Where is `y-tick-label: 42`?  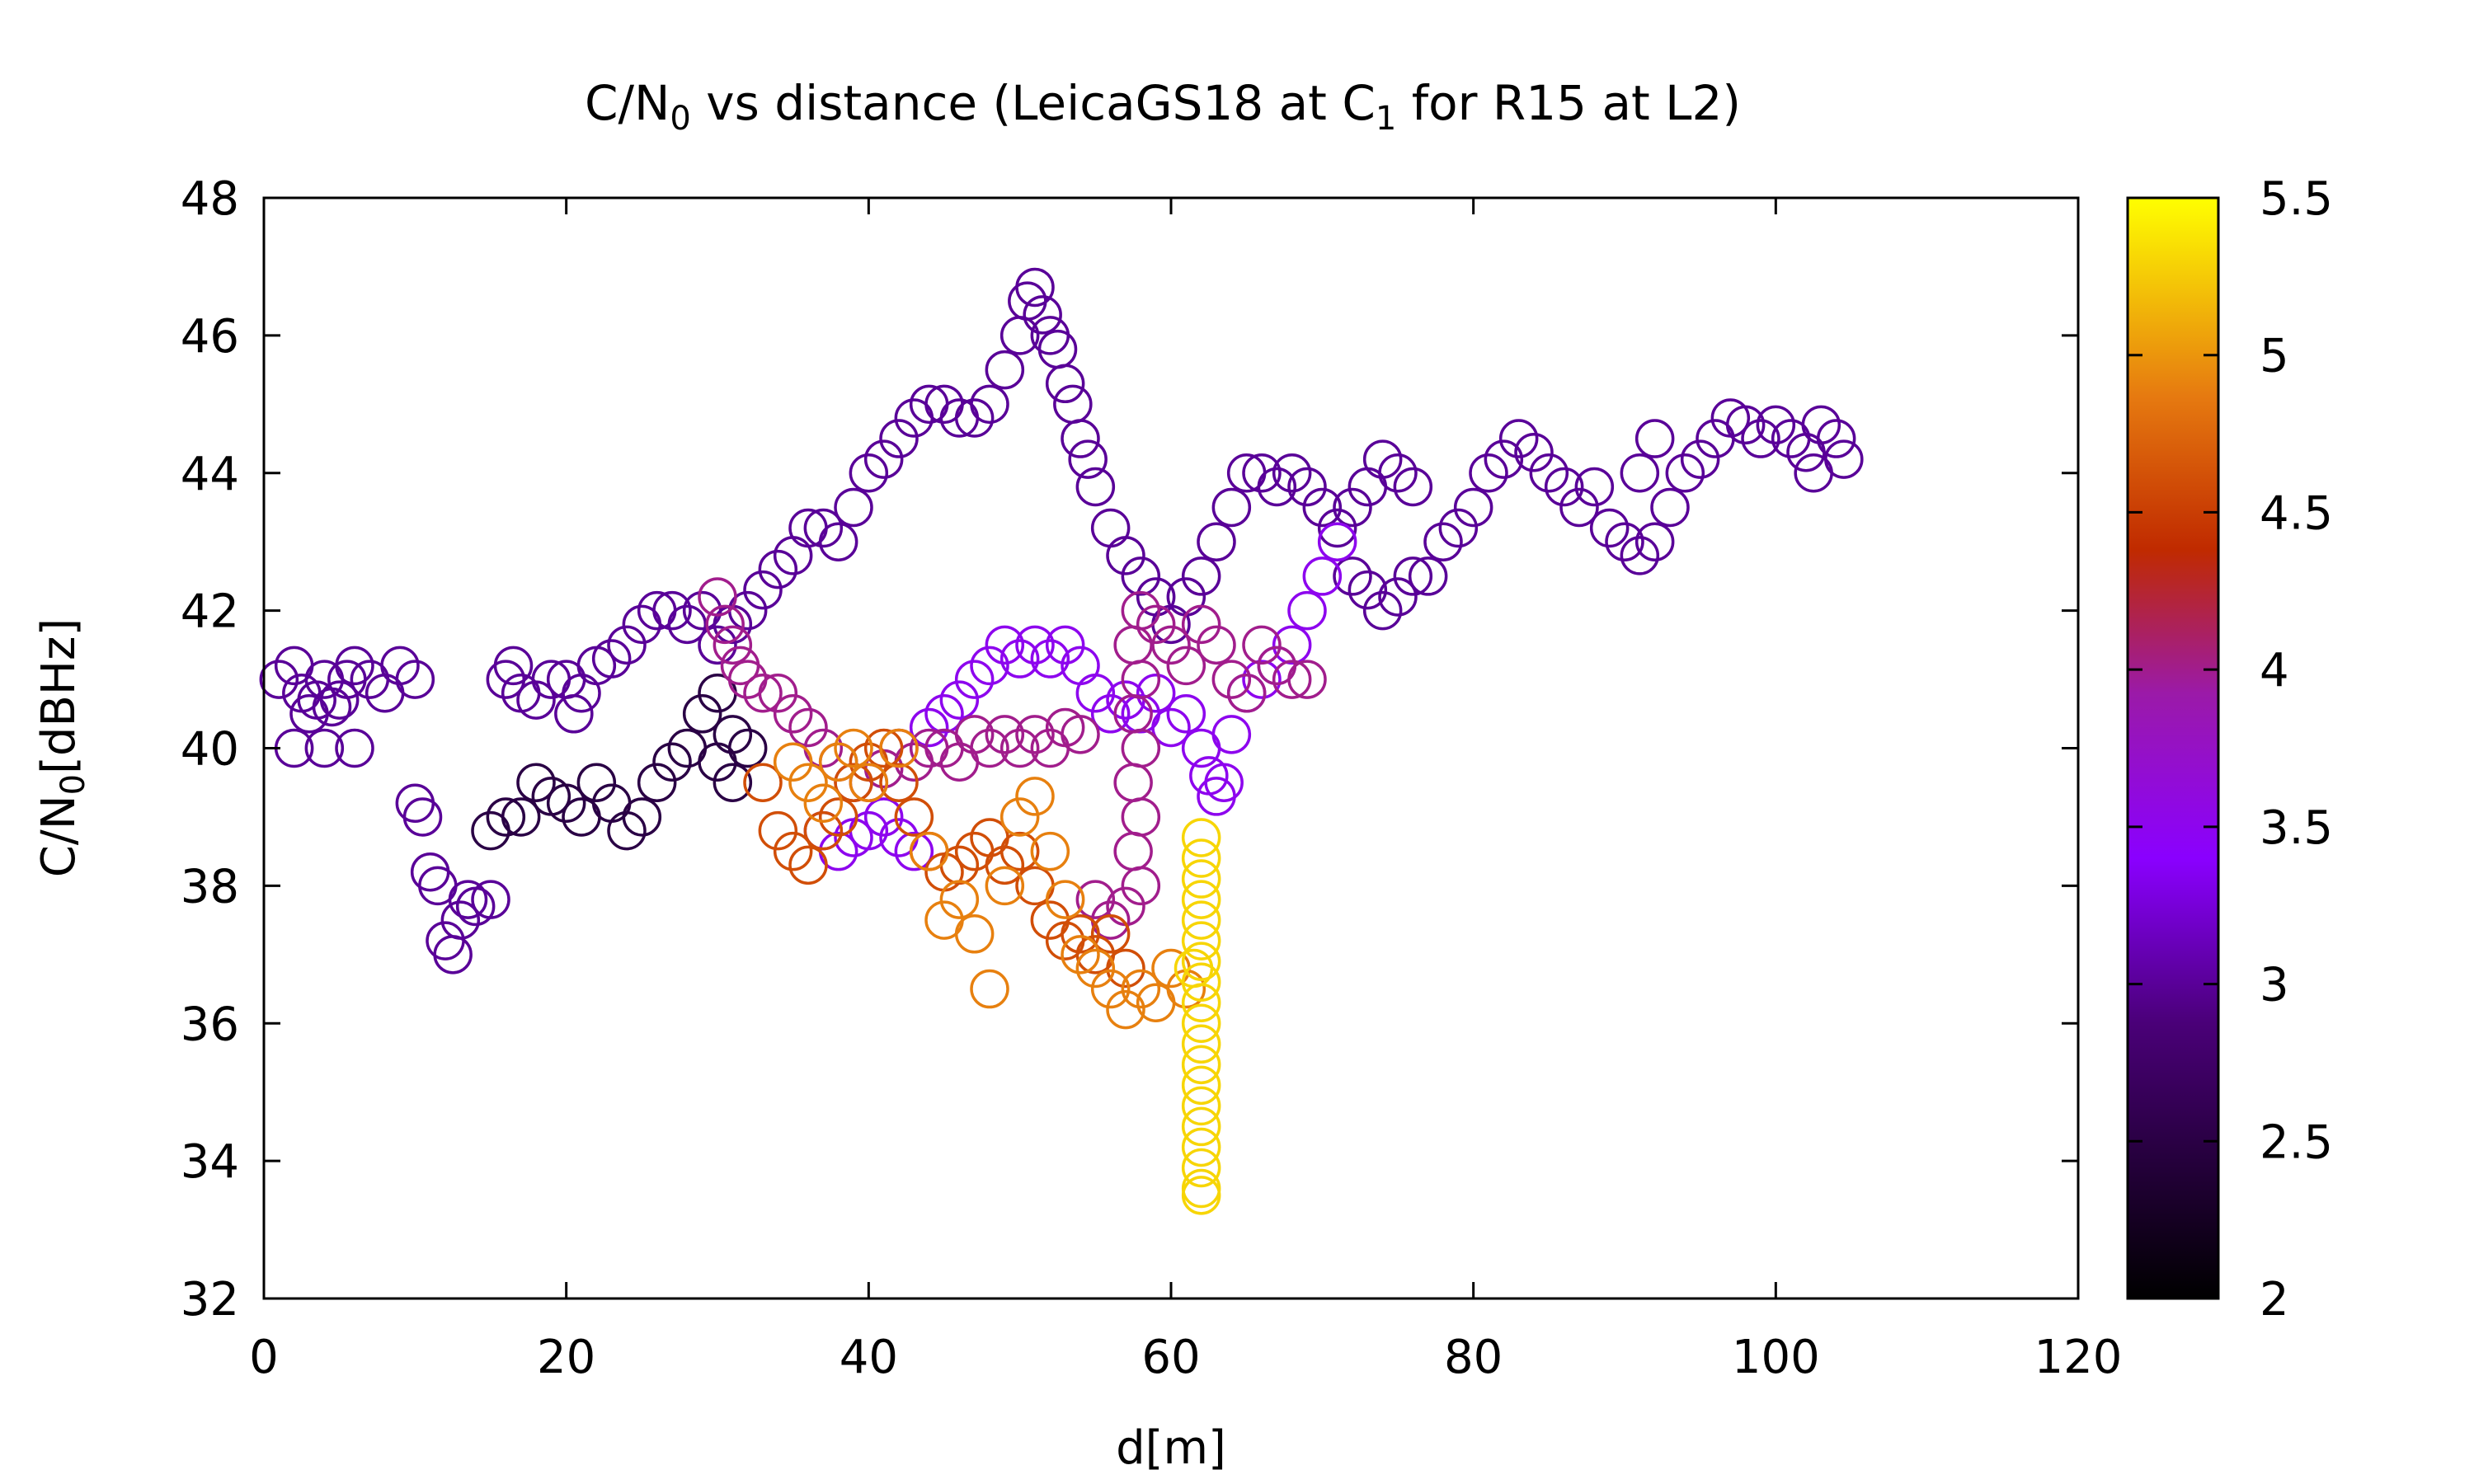 y-tick-label: 42 is located at coordinates (210, 612).